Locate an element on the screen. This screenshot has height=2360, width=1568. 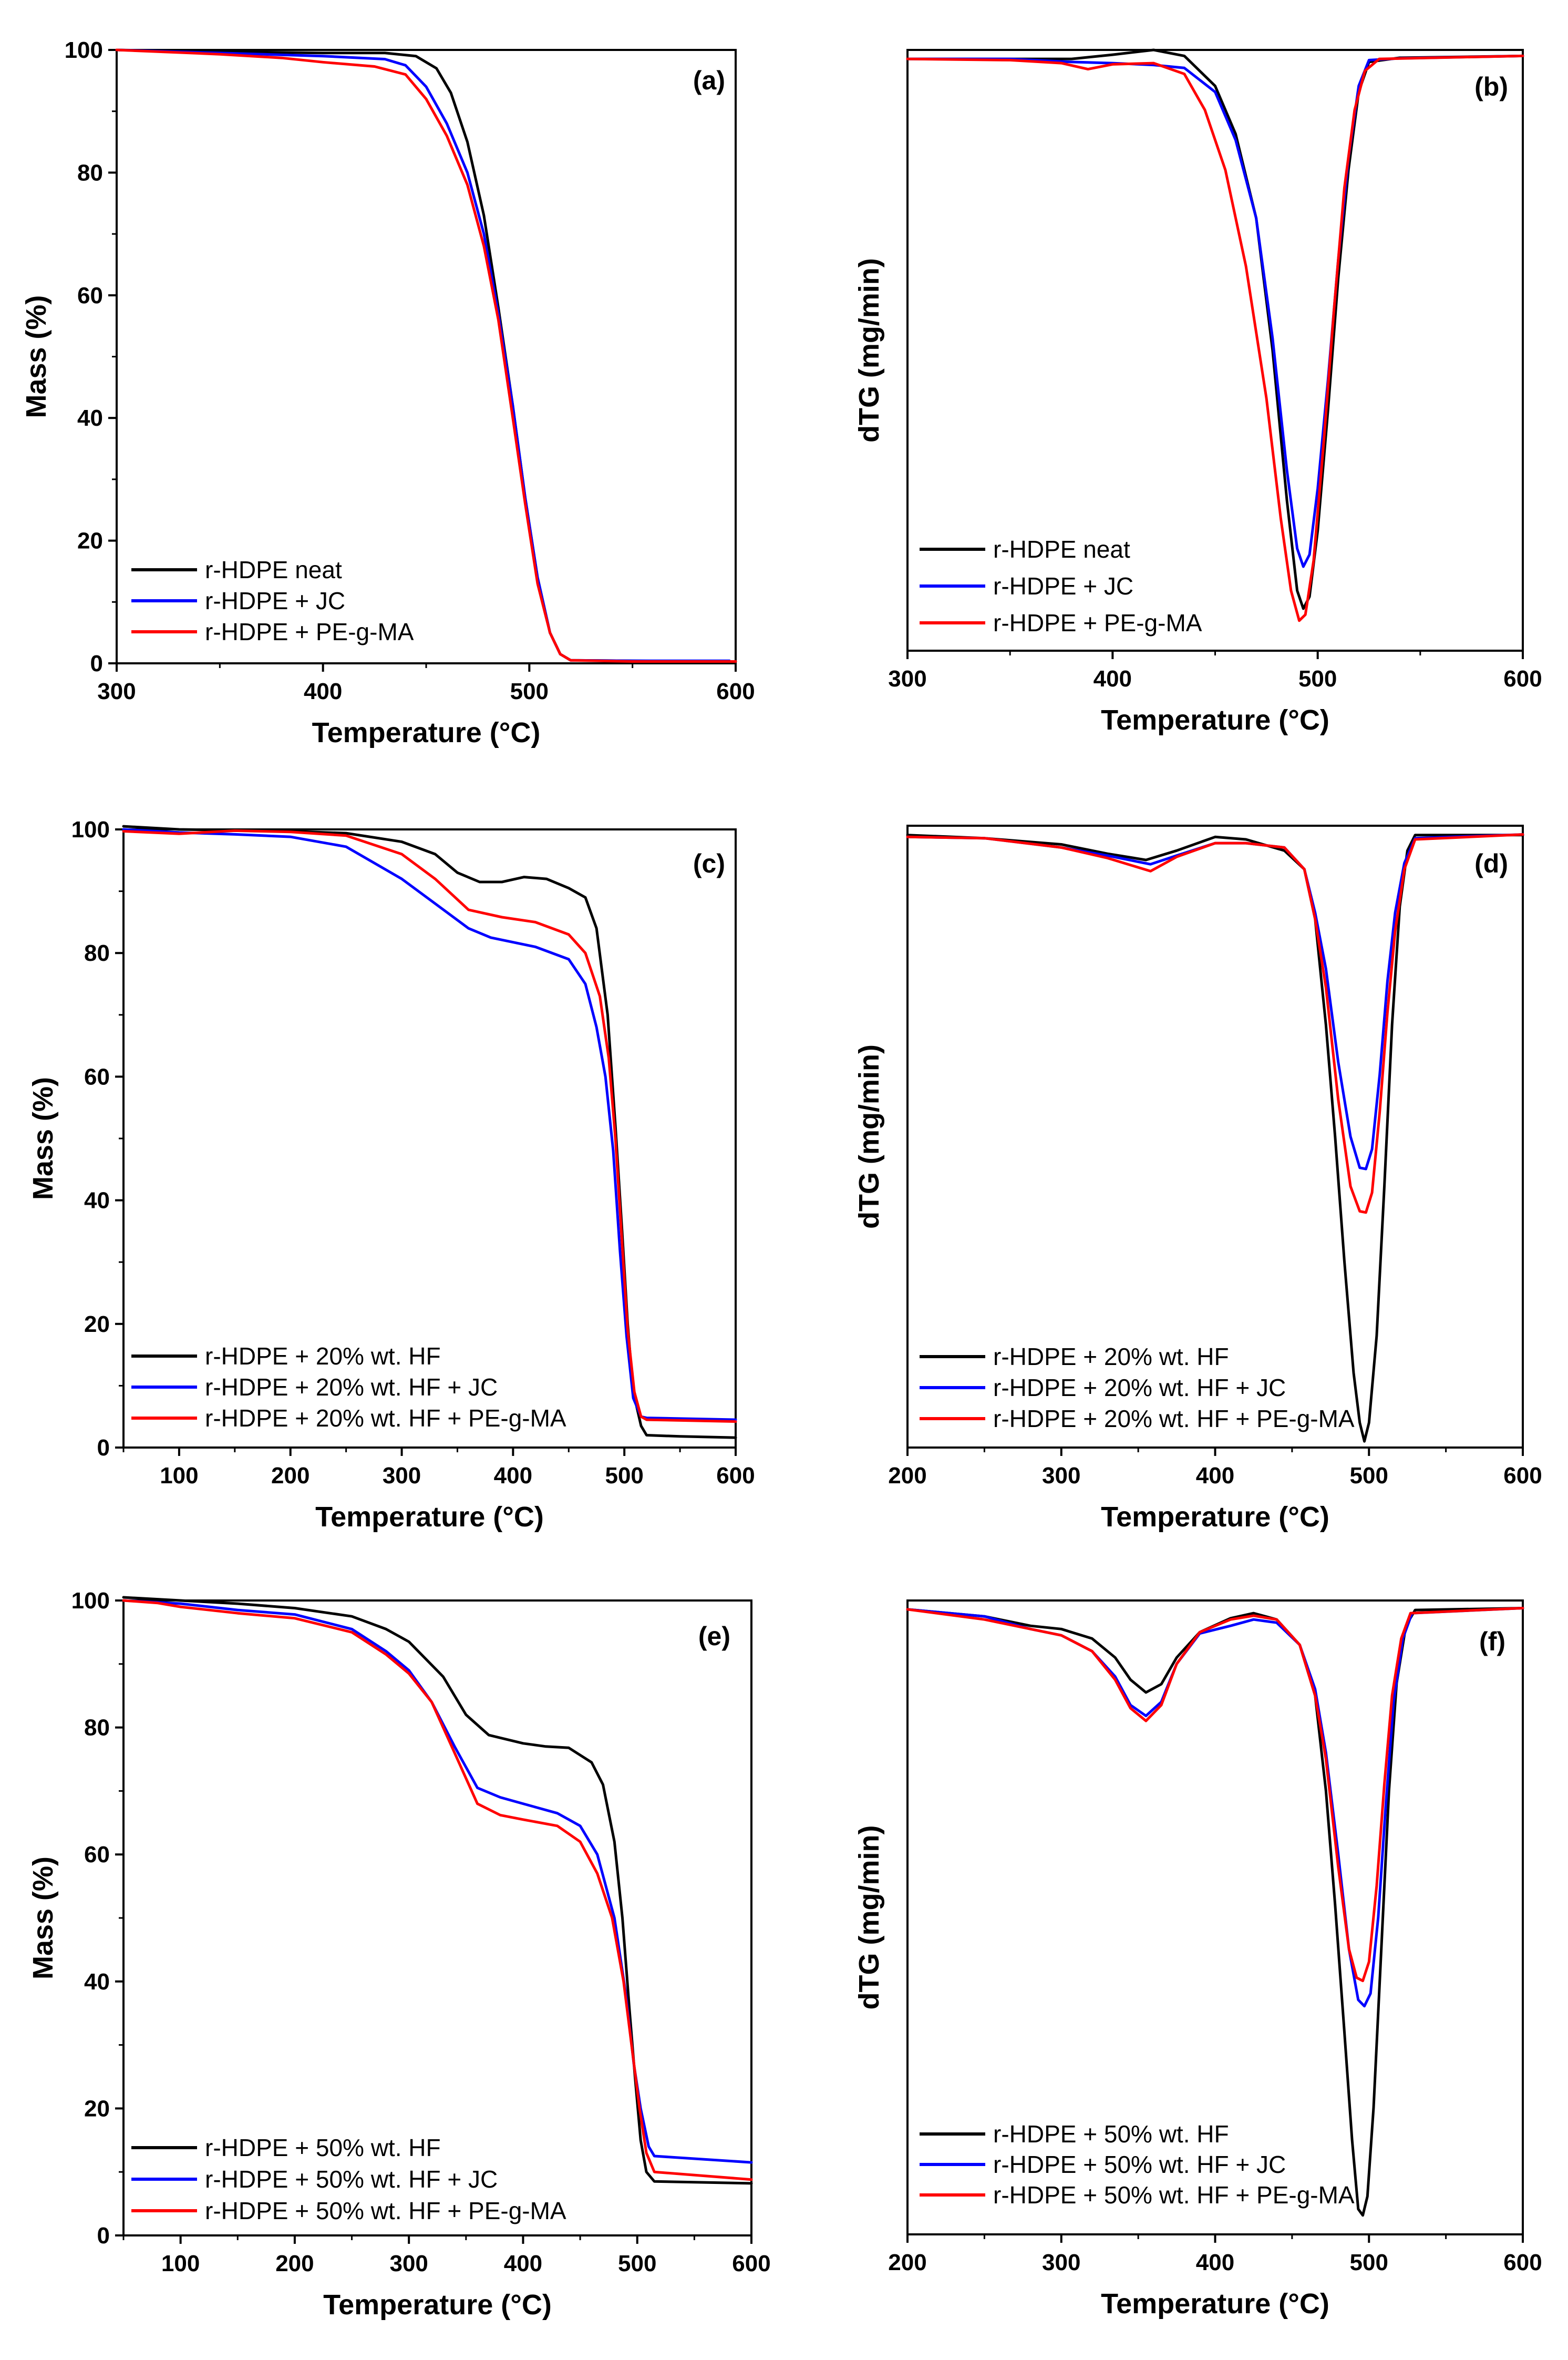
panel-label: (a) is located at coordinates (709, 80).